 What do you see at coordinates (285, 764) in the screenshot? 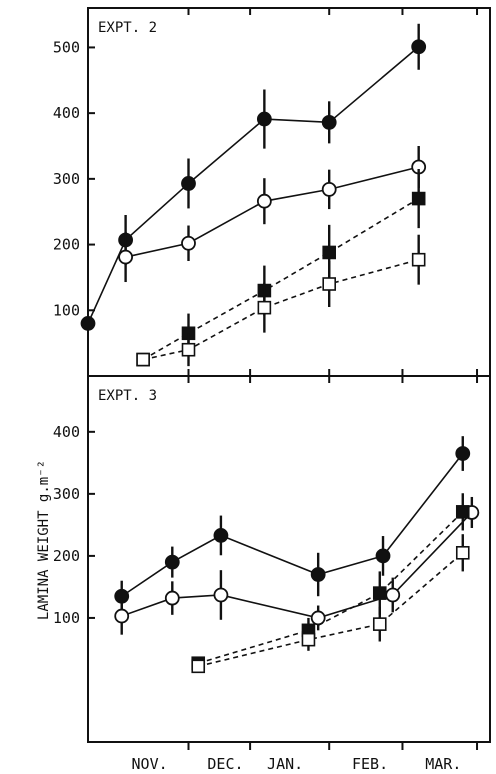
I see `x-tick-label: JAN.` at bounding box center [285, 764].